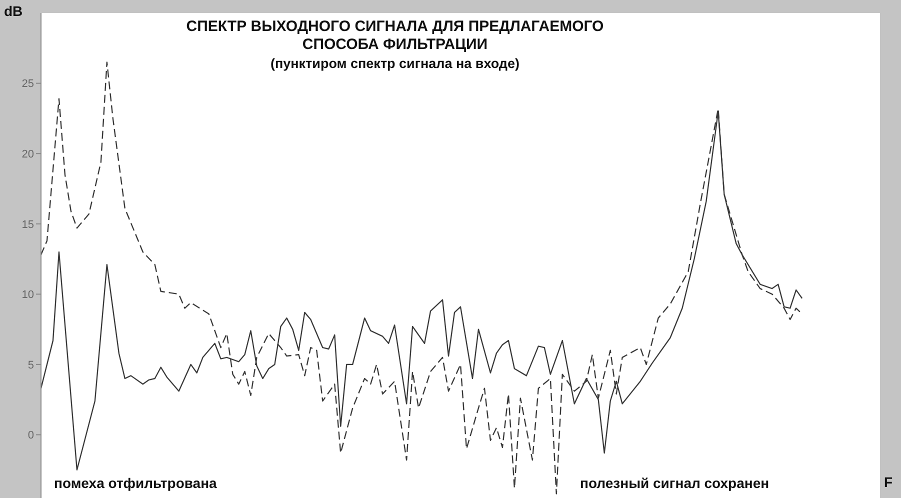 This screenshot has height=498, width=901. Describe the element at coordinates (31, 436) in the screenshot. I see `y-tick-label: 0` at that location.